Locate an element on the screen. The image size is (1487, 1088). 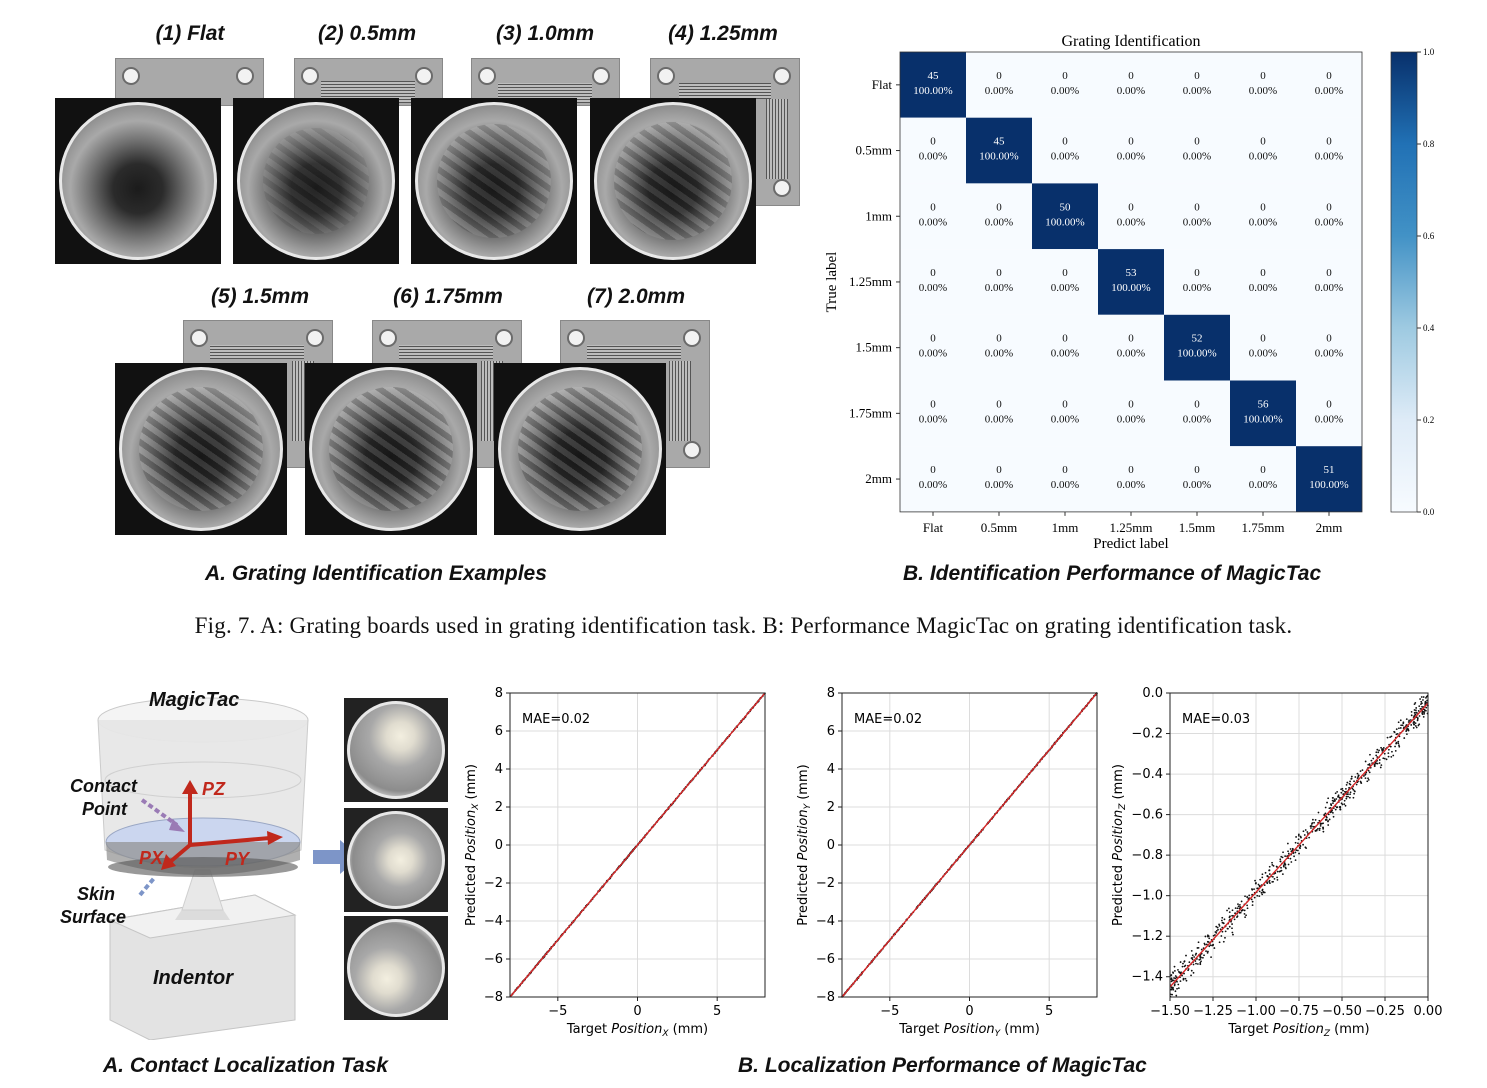
x-axis-label: Target PositionY (mm) is located at coordinates (969, 1030).